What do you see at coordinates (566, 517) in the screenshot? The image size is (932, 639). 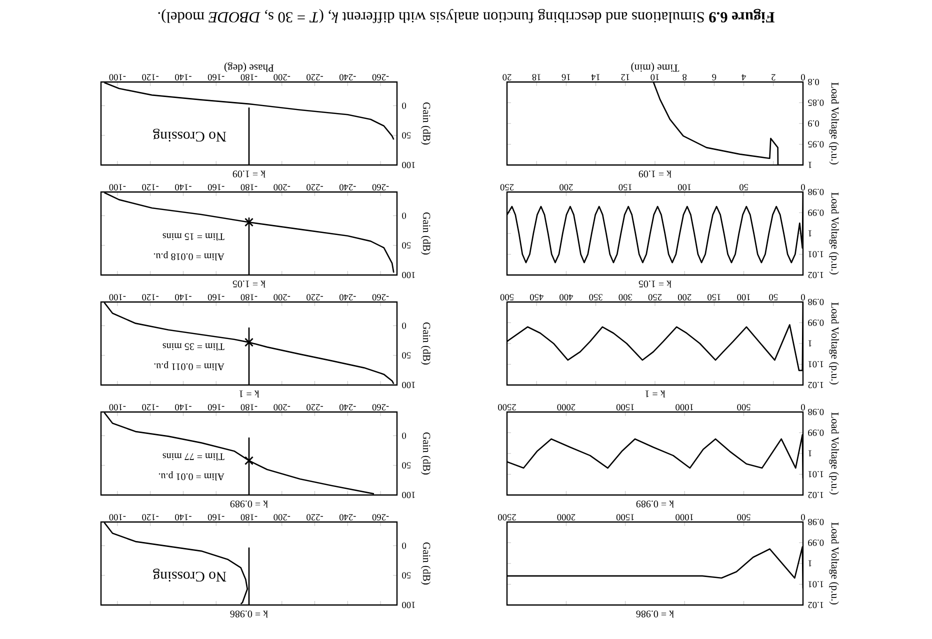 I see `x-tick-label: 2000` at bounding box center [566, 517].